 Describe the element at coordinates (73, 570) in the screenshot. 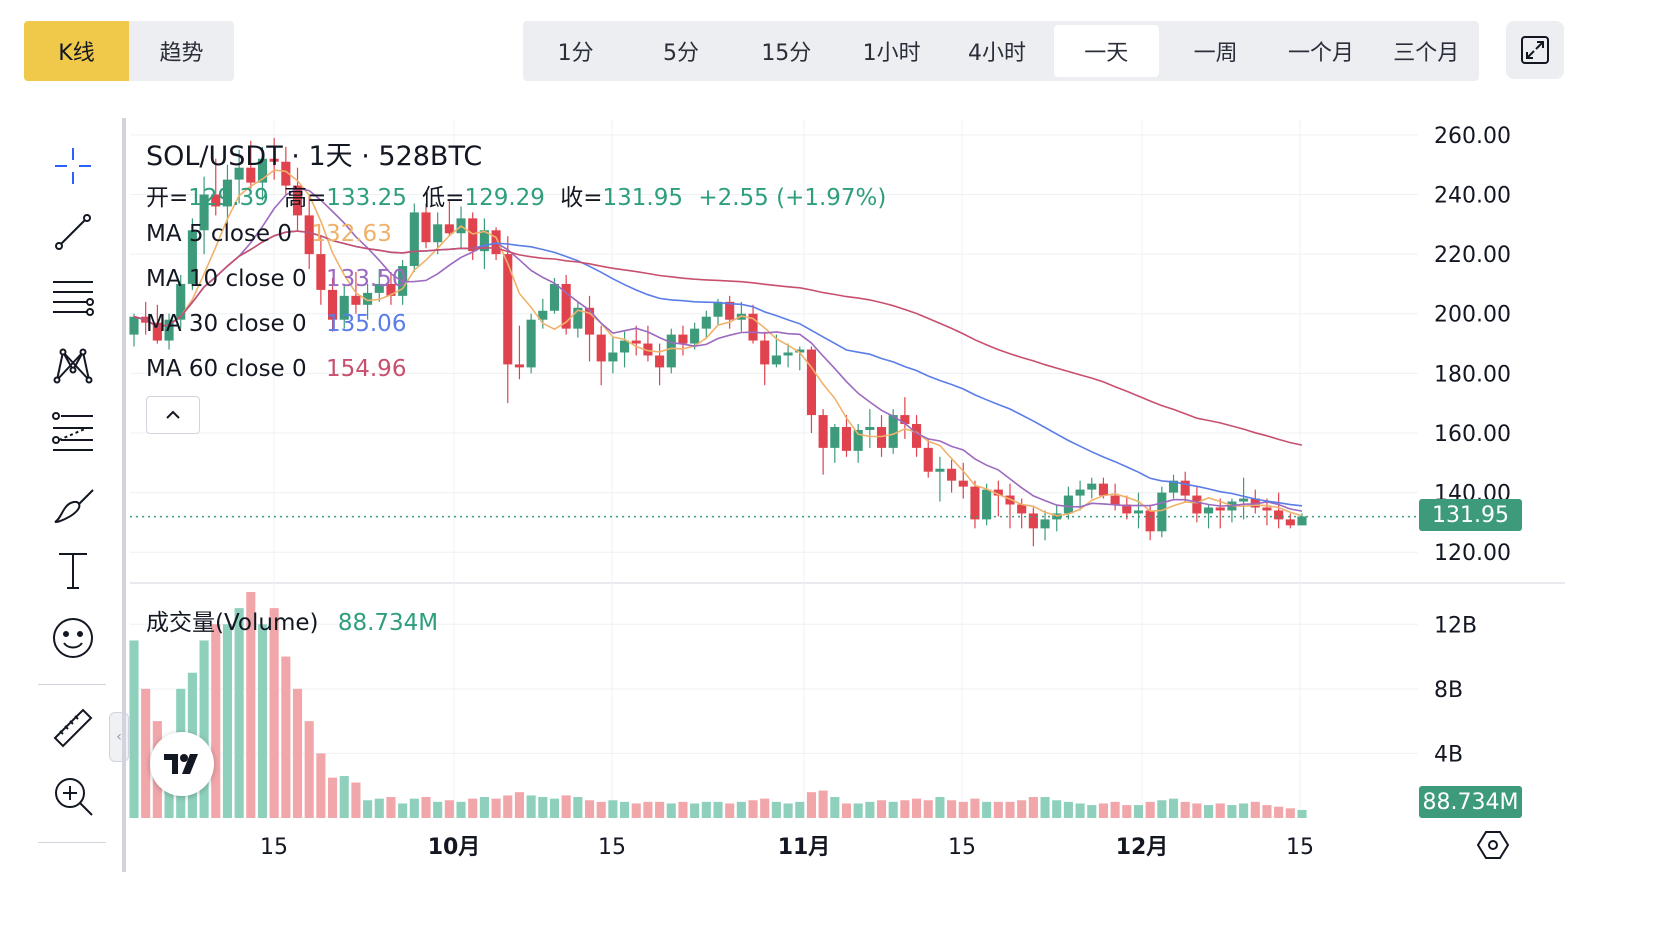

I see `text-tool` at that location.